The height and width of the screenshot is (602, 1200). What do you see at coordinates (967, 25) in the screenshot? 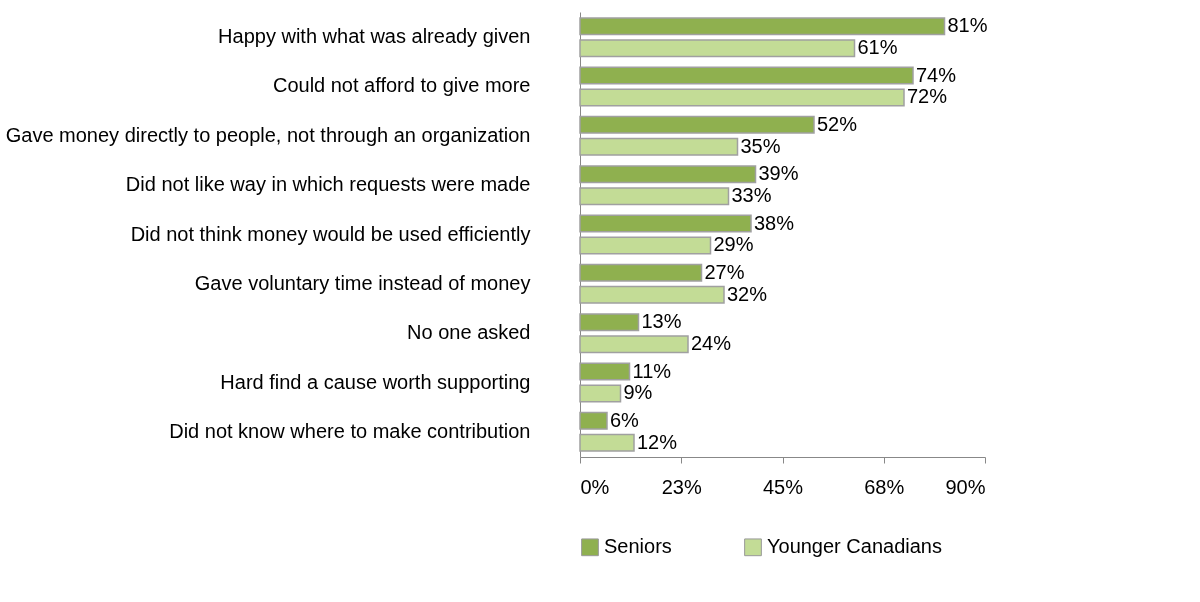
I see `data-label: 81%` at bounding box center [967, 25].